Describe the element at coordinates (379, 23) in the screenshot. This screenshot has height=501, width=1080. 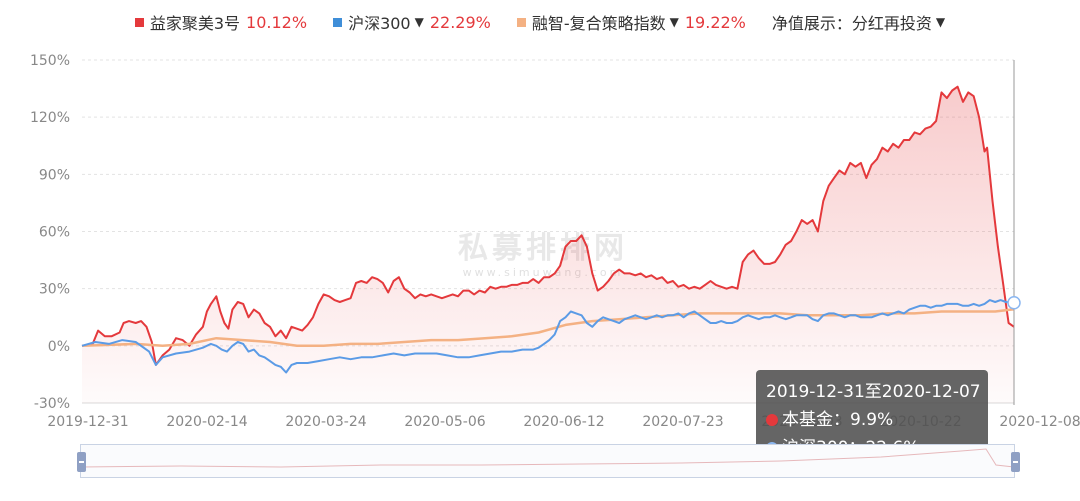
I see `legend-label: 沪深300` at that location.